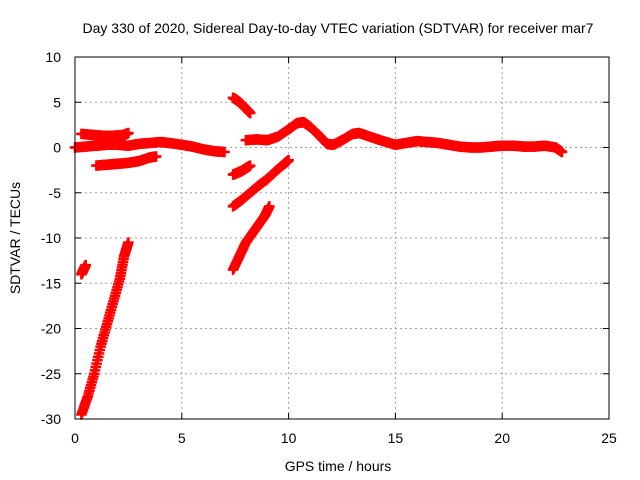  I want to click on y-tick-labels: 10 5 0 -5 -10 -15 -20 -25 -30, so click(51, 238).